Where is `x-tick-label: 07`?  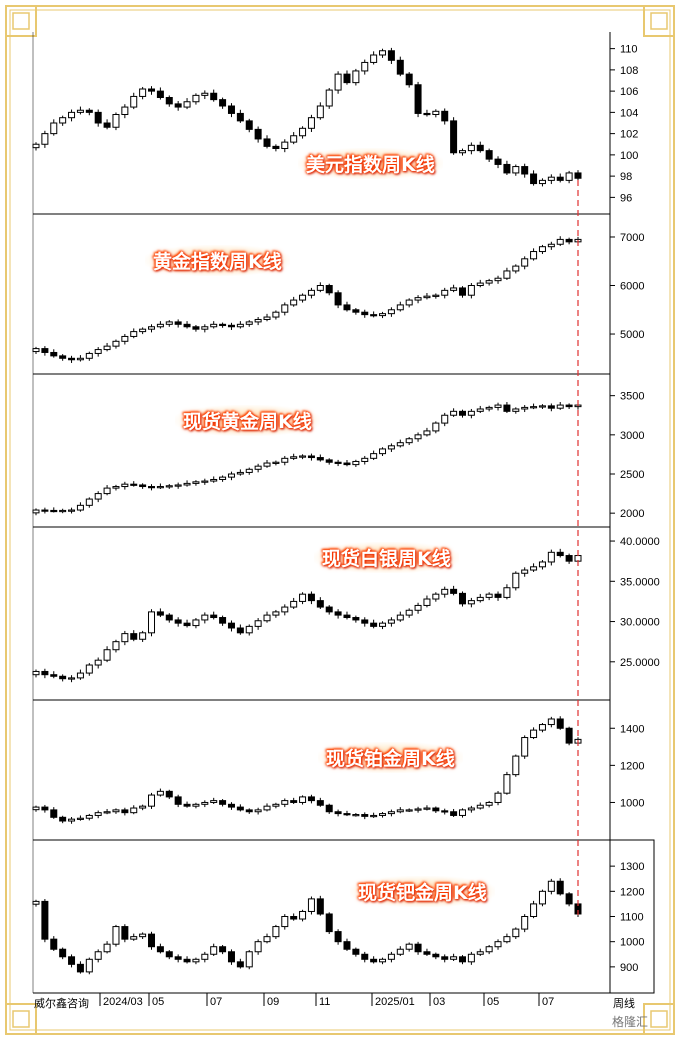
x-tick-label: 07 is located at coordinates (548, 1002).